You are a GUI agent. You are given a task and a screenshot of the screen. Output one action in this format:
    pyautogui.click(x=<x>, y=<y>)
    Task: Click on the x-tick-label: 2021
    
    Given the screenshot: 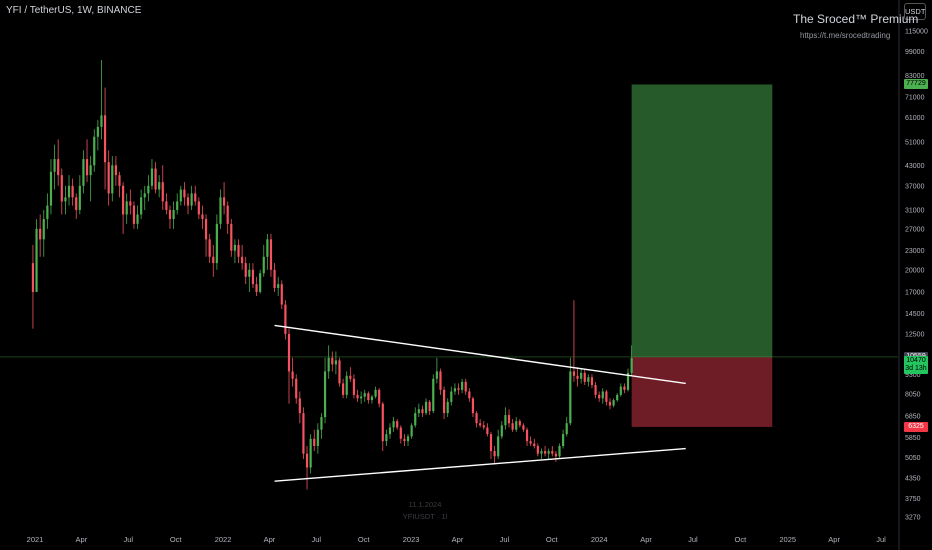 What is the action you would take?
    pyautogui.click(x=35, y=539)
    